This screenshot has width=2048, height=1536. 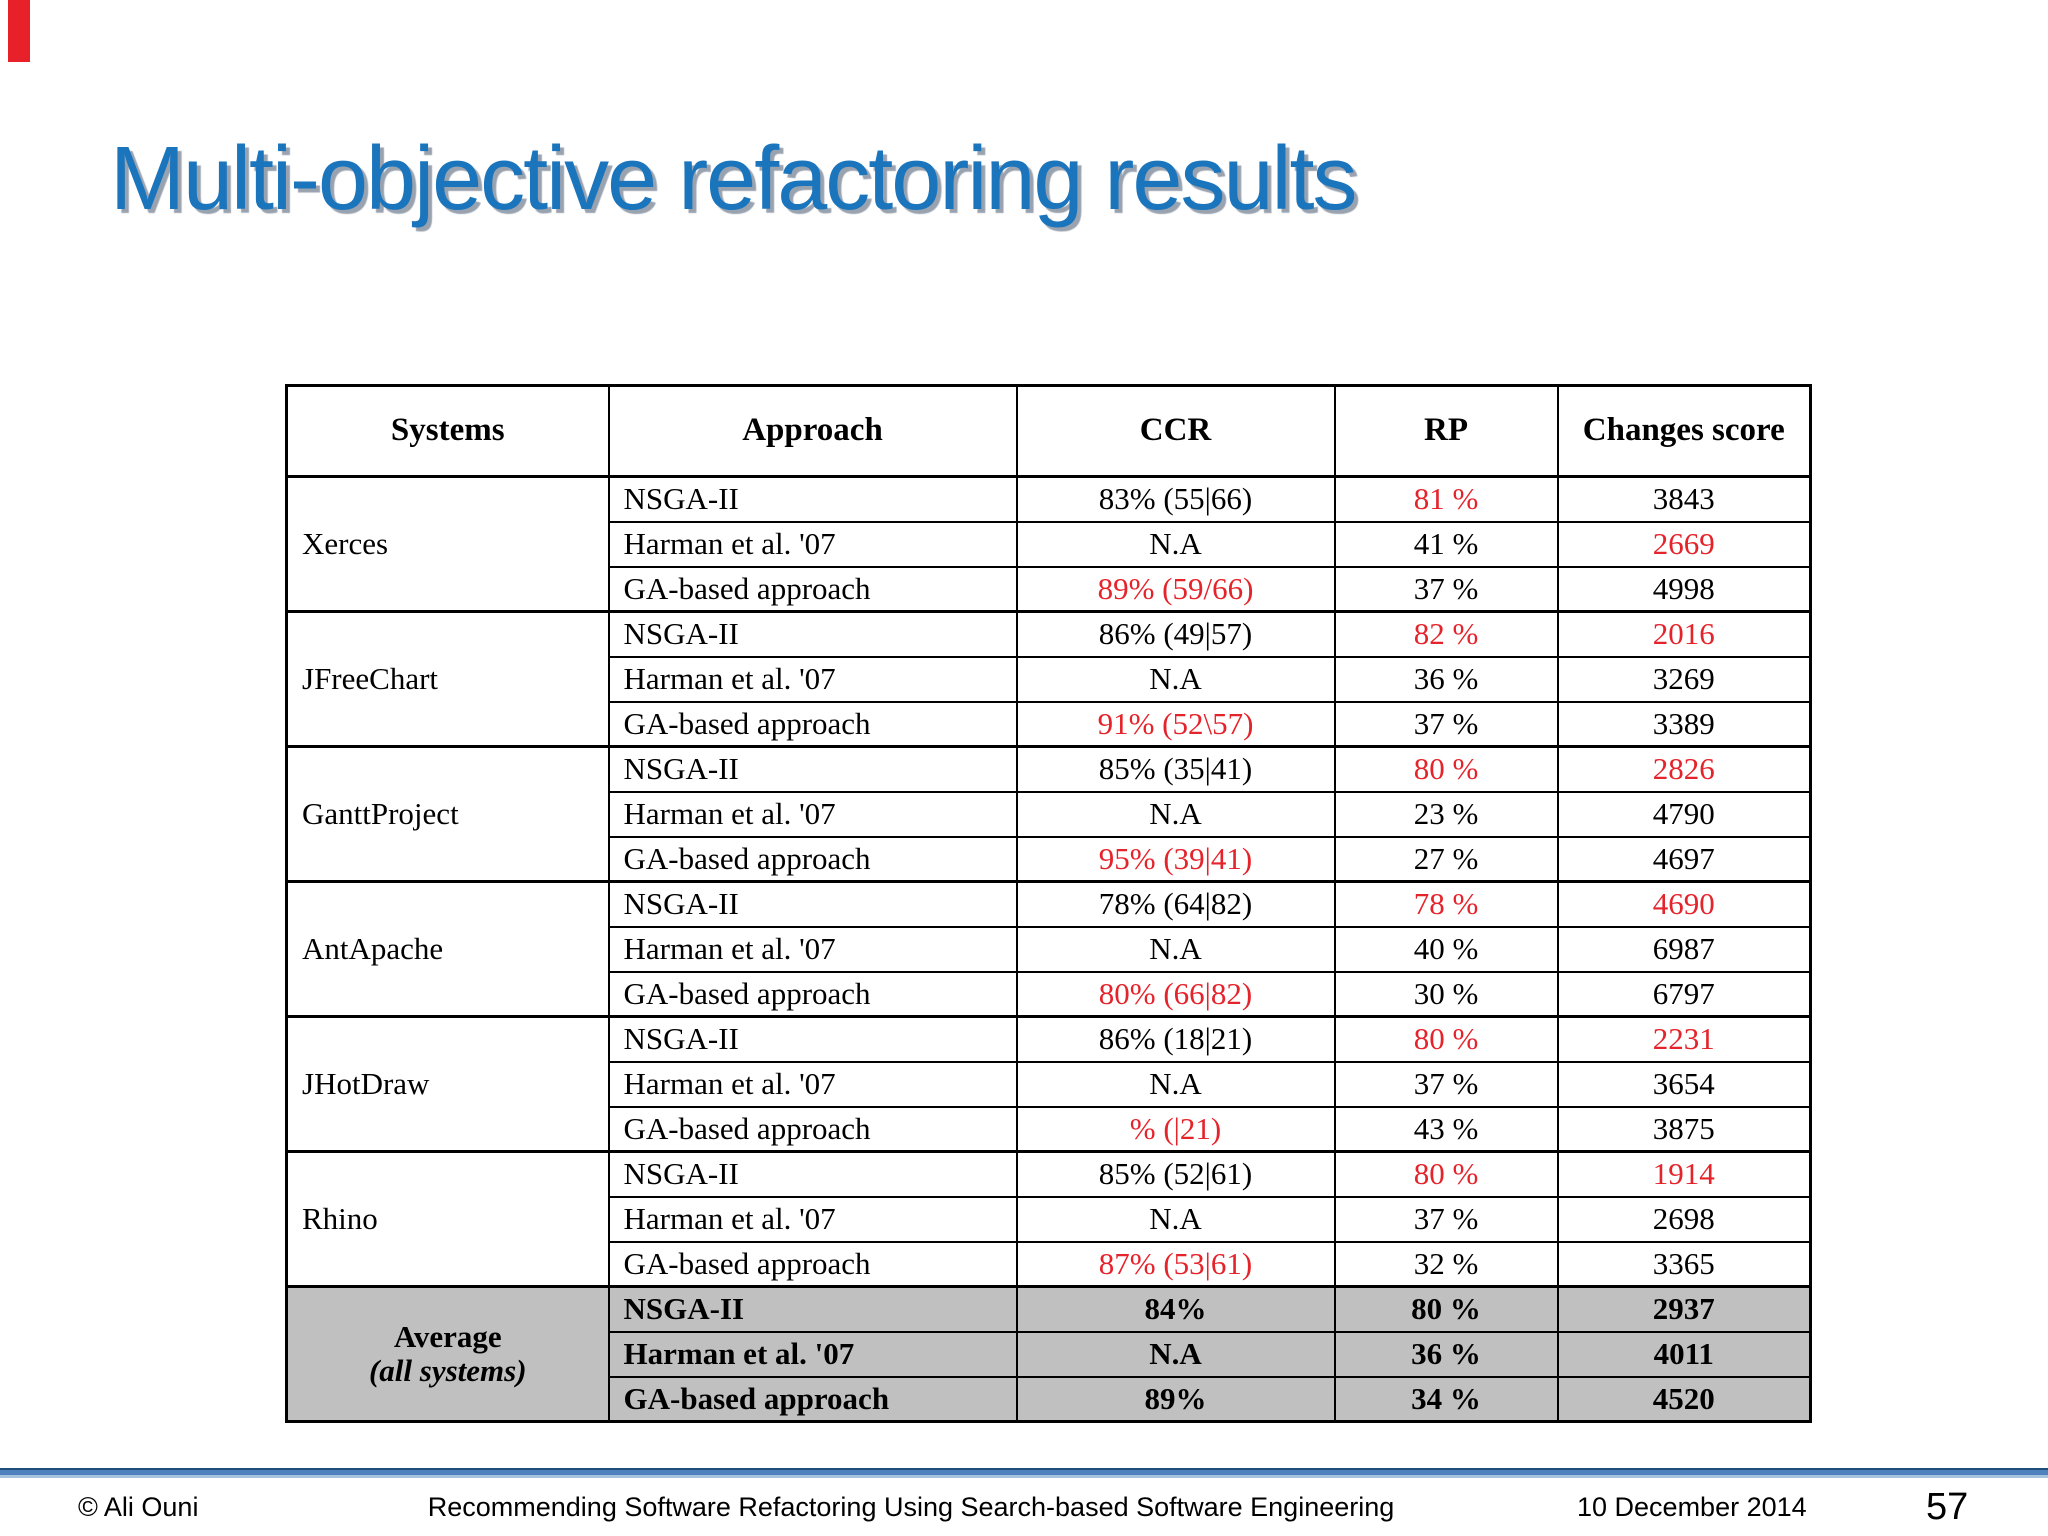 I want to click on ccr-cell: 78% (64|82), so click(x=1175, y=904).